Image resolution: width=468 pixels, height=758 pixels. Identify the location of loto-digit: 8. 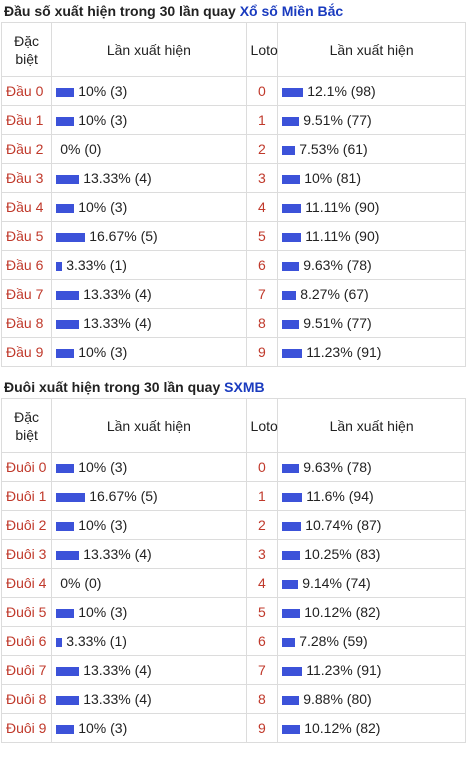
(262, 699).